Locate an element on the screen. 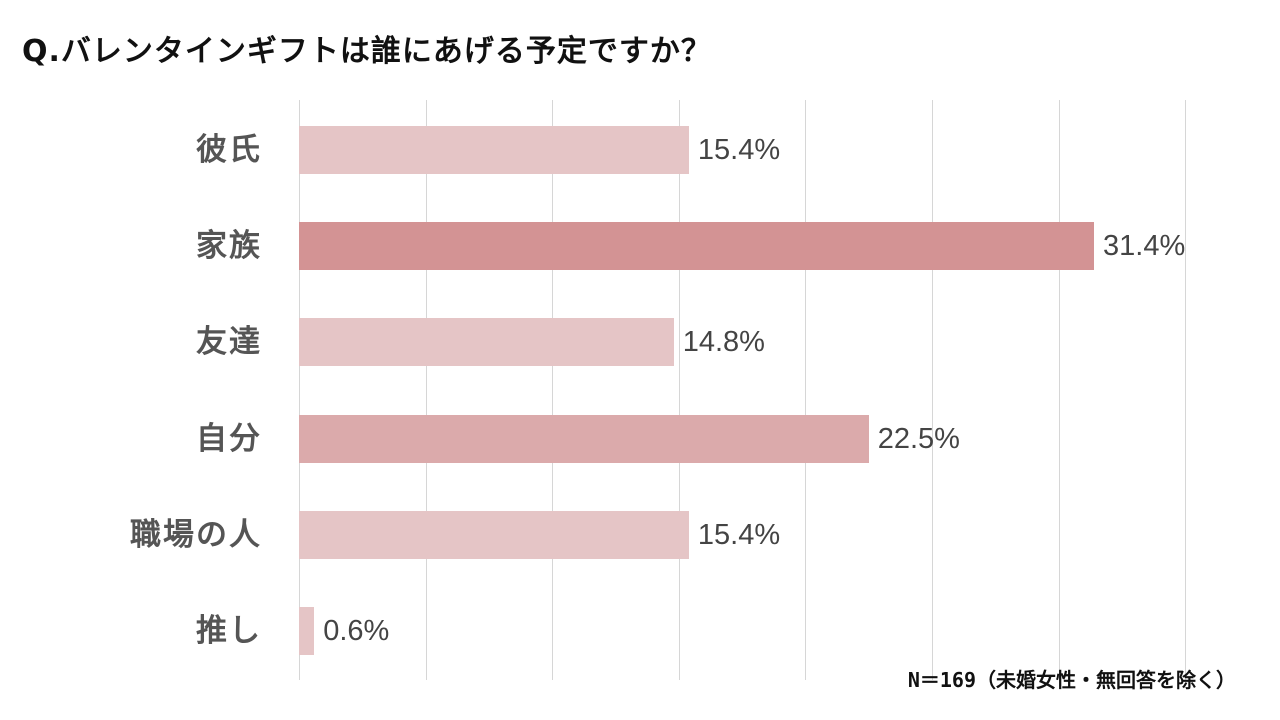 This screenshot has width=1280, height=720. value-label: 31.4% is located at coordinates (1144, 246).